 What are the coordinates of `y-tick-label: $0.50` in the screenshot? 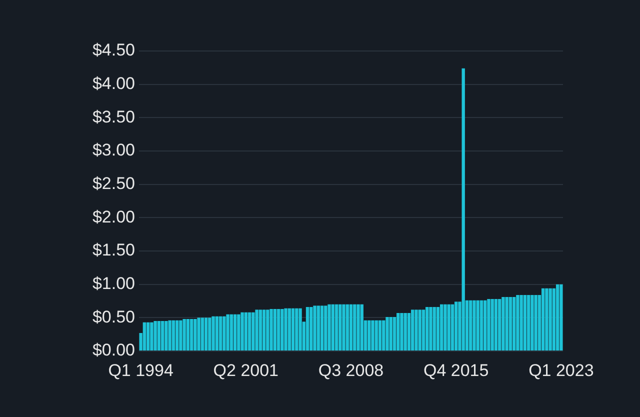 It's located at (113, 316).